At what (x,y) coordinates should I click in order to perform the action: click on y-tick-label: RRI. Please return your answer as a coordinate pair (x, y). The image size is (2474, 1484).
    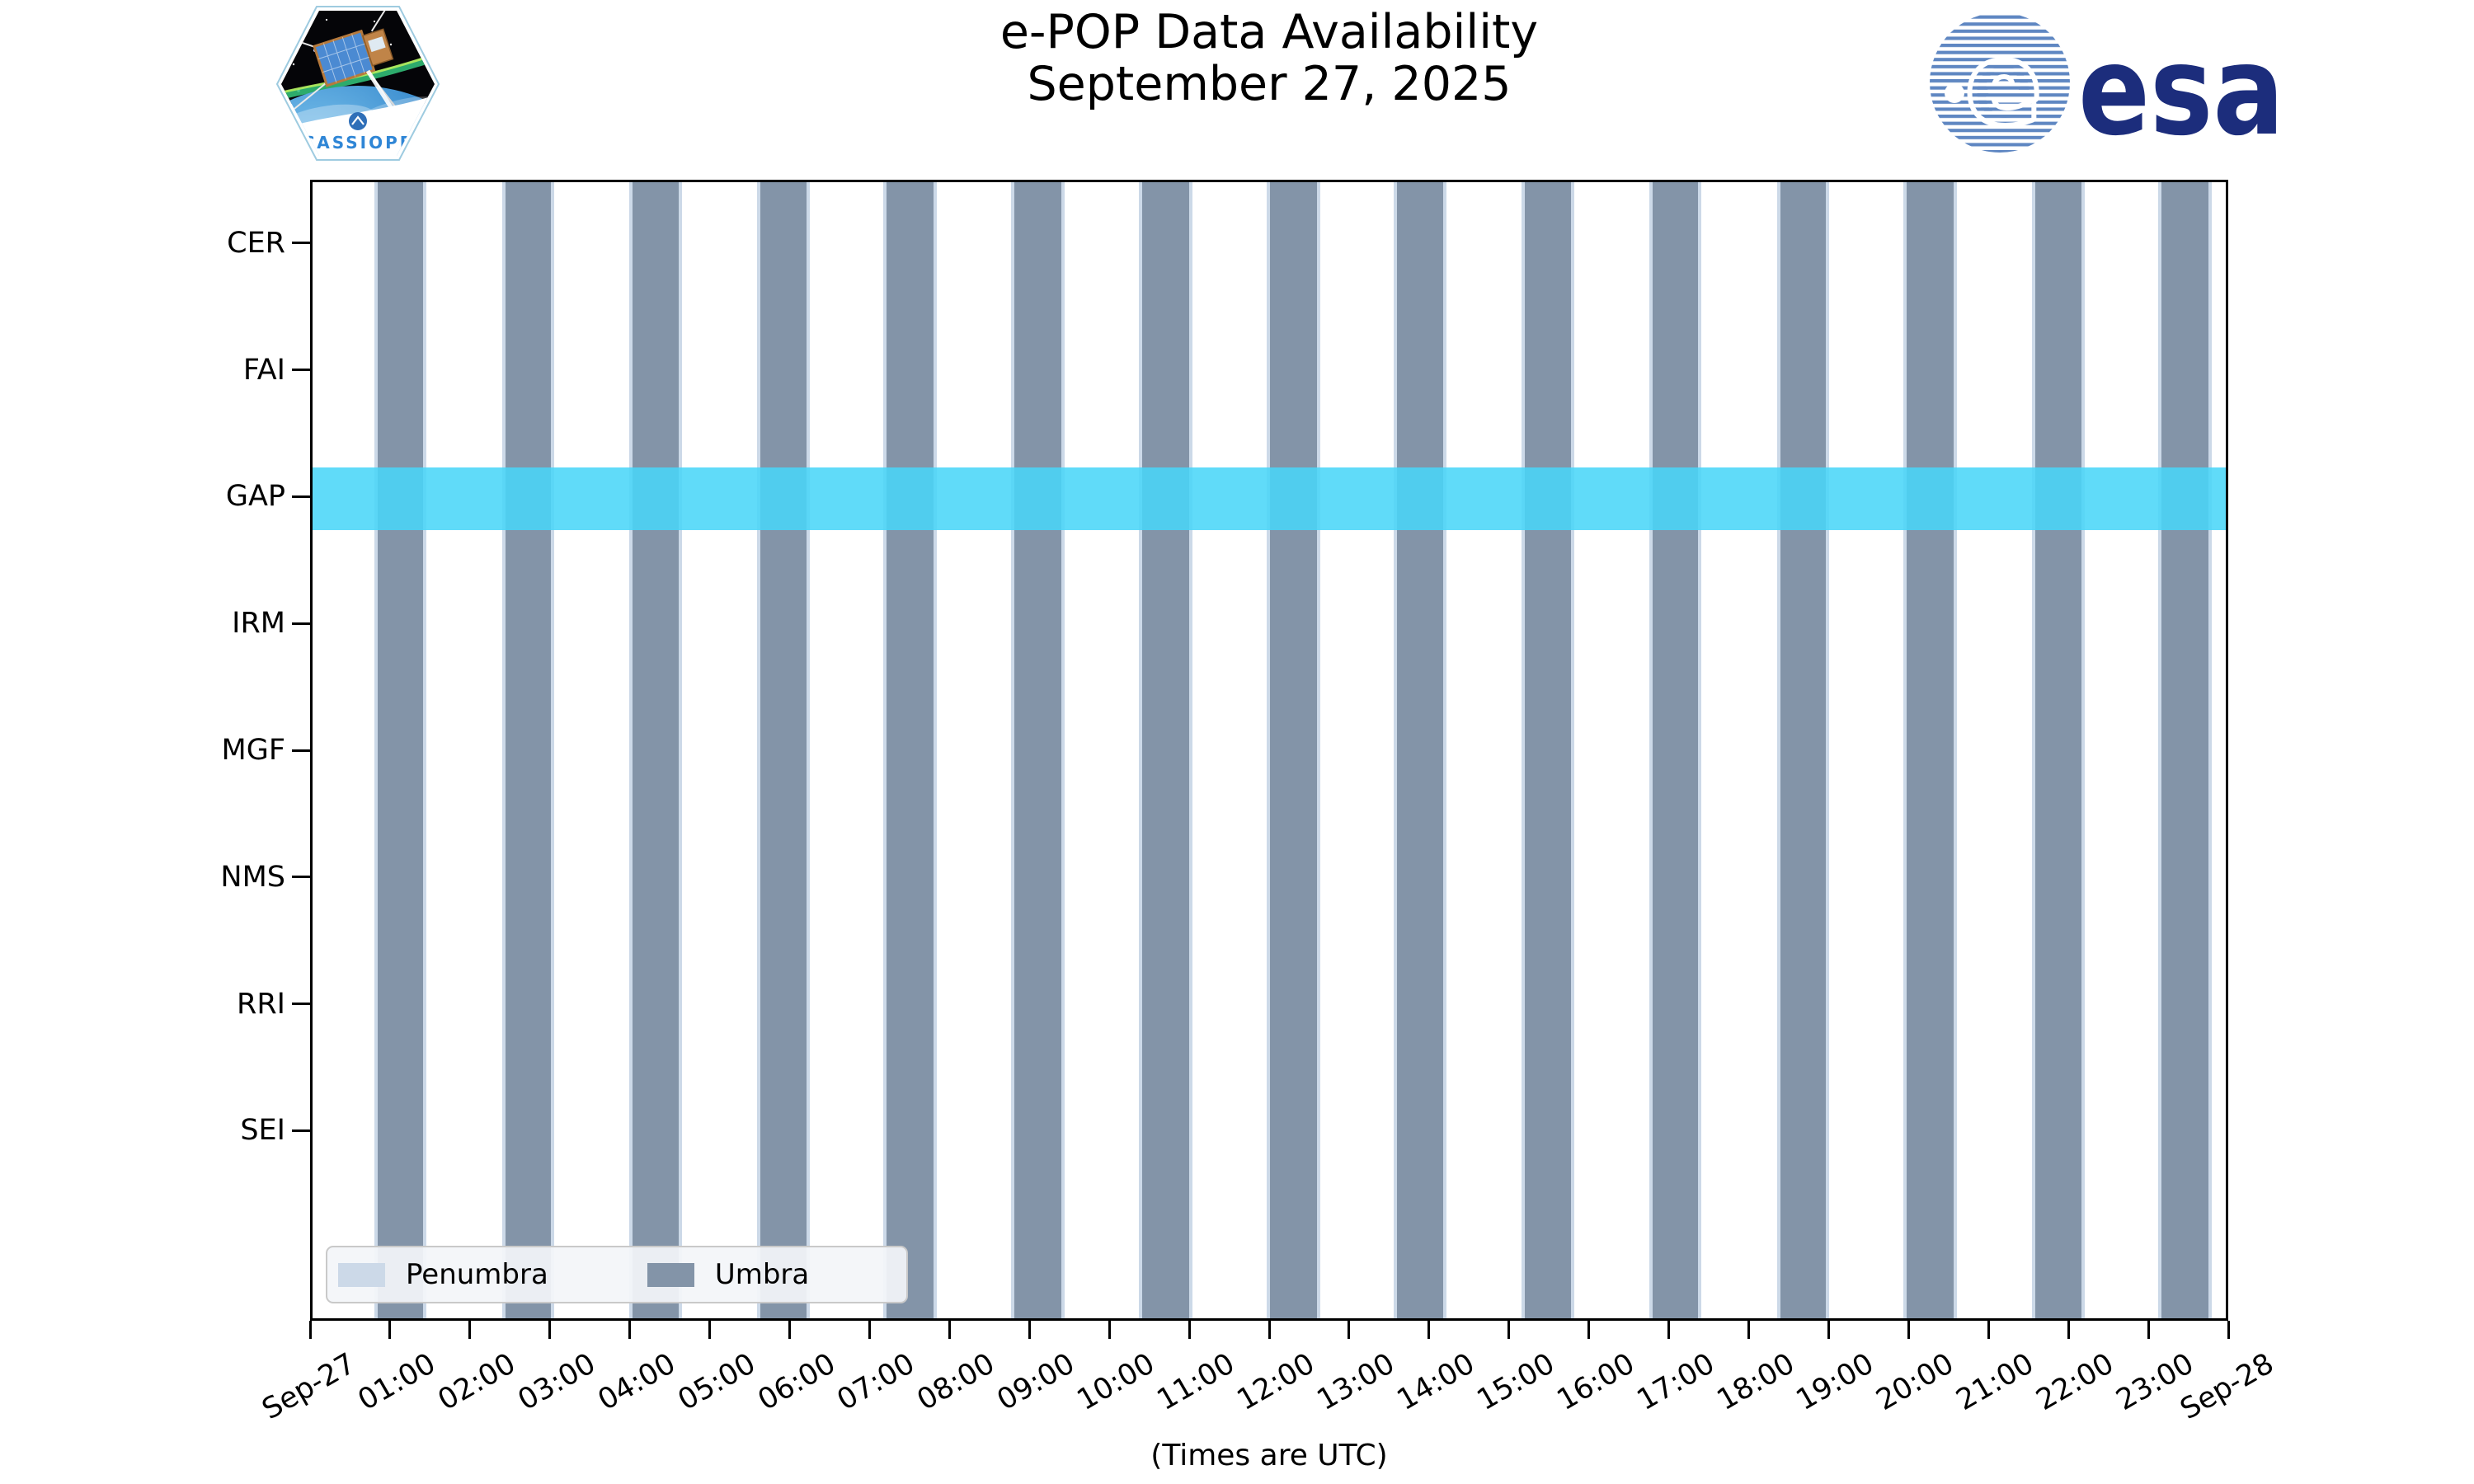
    Looking at the image, I should click on (261, 1004).